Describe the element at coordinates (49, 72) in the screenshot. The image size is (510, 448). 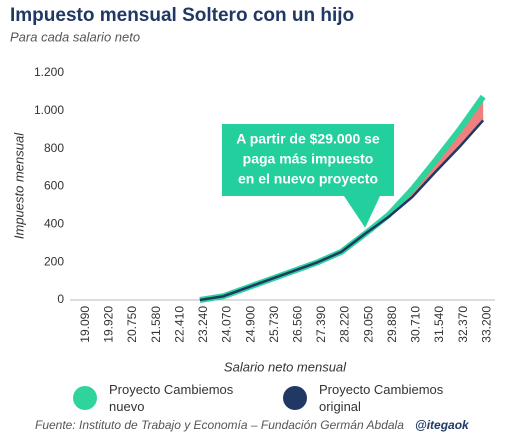
I see `y-tick-label: 1.200` at that location.